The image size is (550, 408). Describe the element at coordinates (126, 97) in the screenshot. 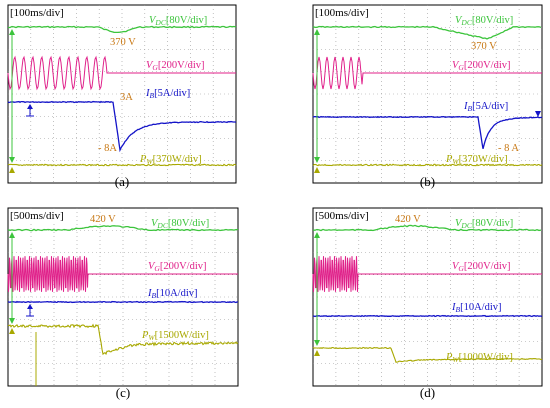

I see `ib-level-annotation: 3A` at that location.